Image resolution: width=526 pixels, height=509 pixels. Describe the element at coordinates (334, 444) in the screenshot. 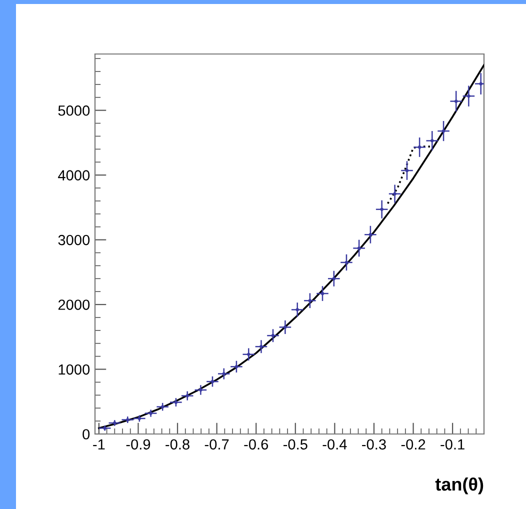

I see `x-tick-label: -0.4` at that location.